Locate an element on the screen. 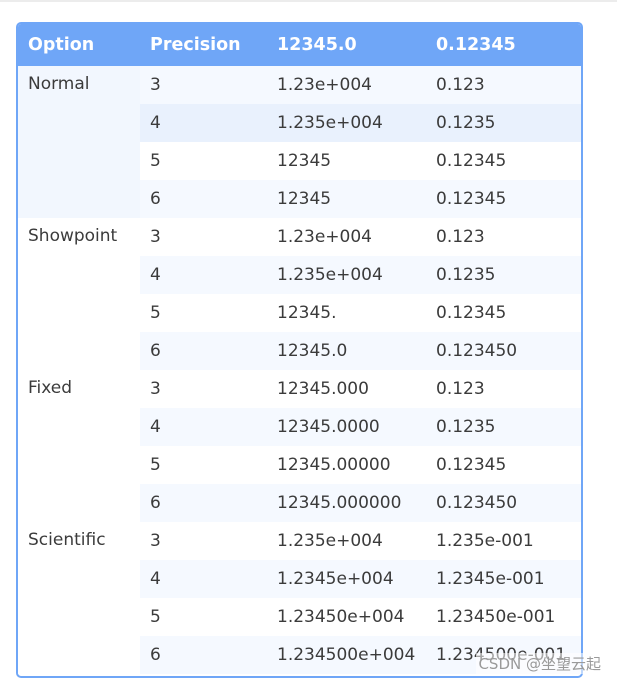 The width and height of the screenshot is (617, 684). table-row: 5 12345.00000 0.12345 is located at coordinates (299, 465).